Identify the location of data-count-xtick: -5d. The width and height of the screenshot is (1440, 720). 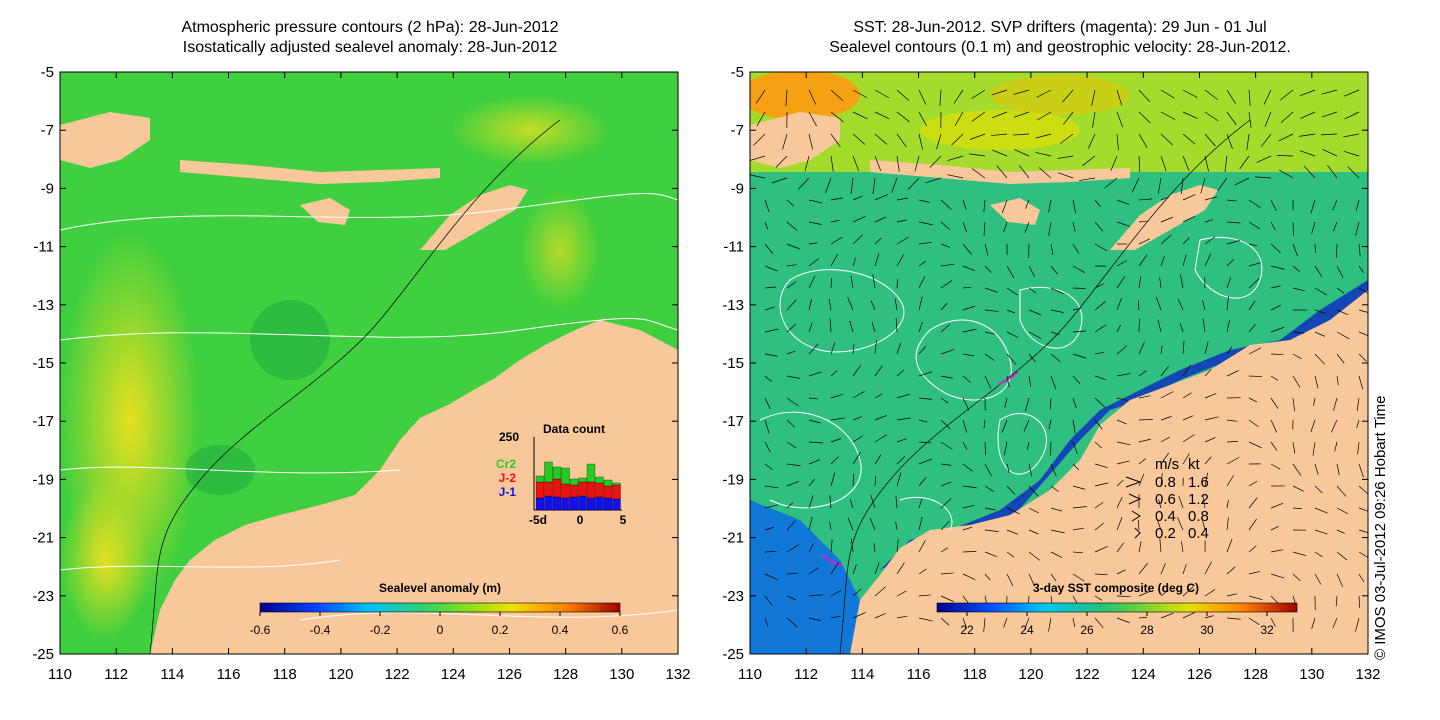
(538, 520).